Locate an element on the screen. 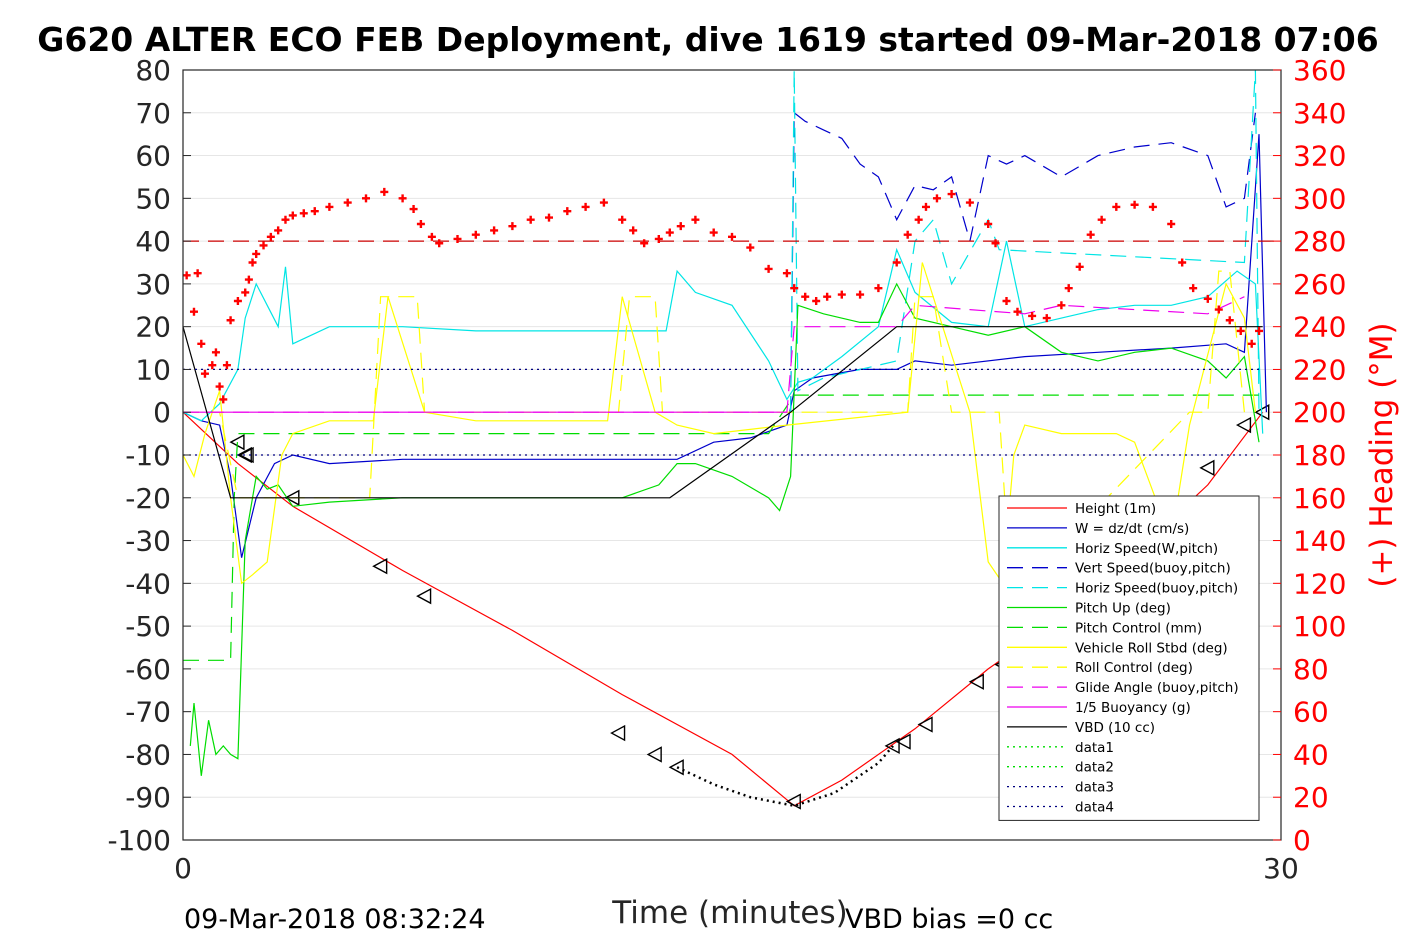 Image resolution: width=1417 pixels, height=945 pixels. legend-label: VBD (10 cc) is located at coordinates (1115, 728).